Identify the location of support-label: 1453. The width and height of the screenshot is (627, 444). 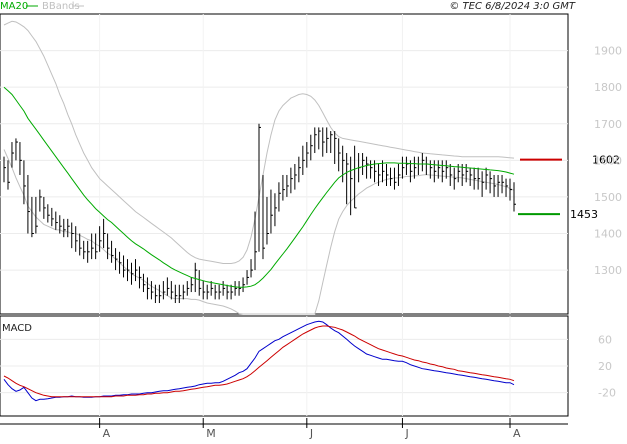
(584, 214).